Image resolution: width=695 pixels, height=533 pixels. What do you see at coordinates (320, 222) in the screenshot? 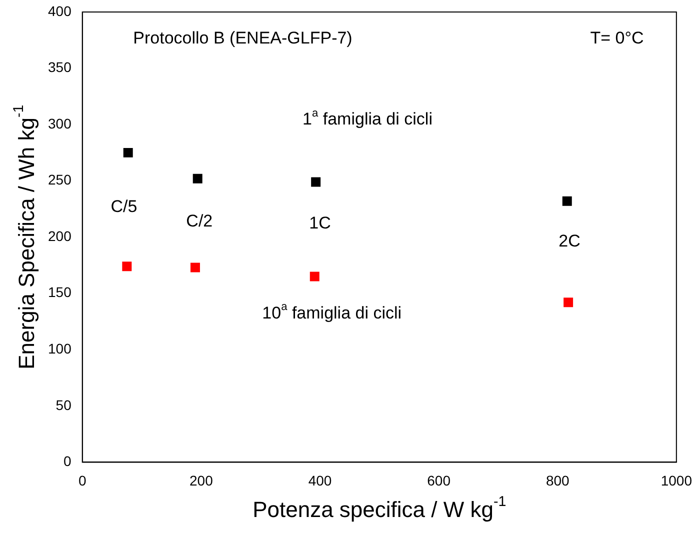
I see `annotation: 1C` at bounding box center [320, 222].